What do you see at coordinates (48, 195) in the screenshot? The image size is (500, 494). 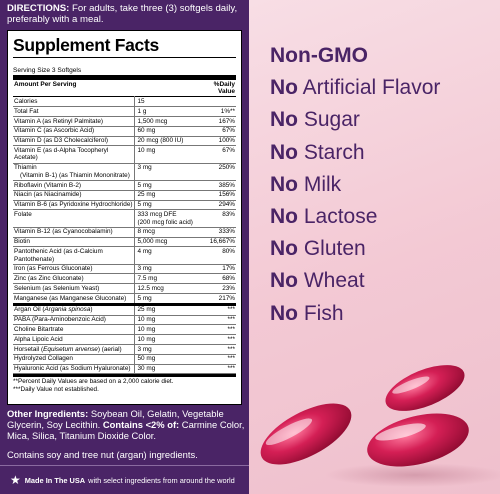 I see `nutrient-name: Niacin (as Niacinamide)` at bounding box center [48, 195].